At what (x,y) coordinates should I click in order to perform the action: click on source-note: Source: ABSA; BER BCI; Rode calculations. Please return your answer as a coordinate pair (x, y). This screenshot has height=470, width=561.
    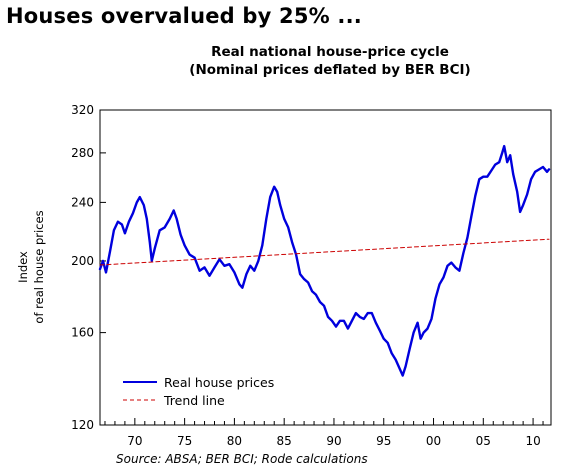
    Looking at the image, I should click on (242, 459).